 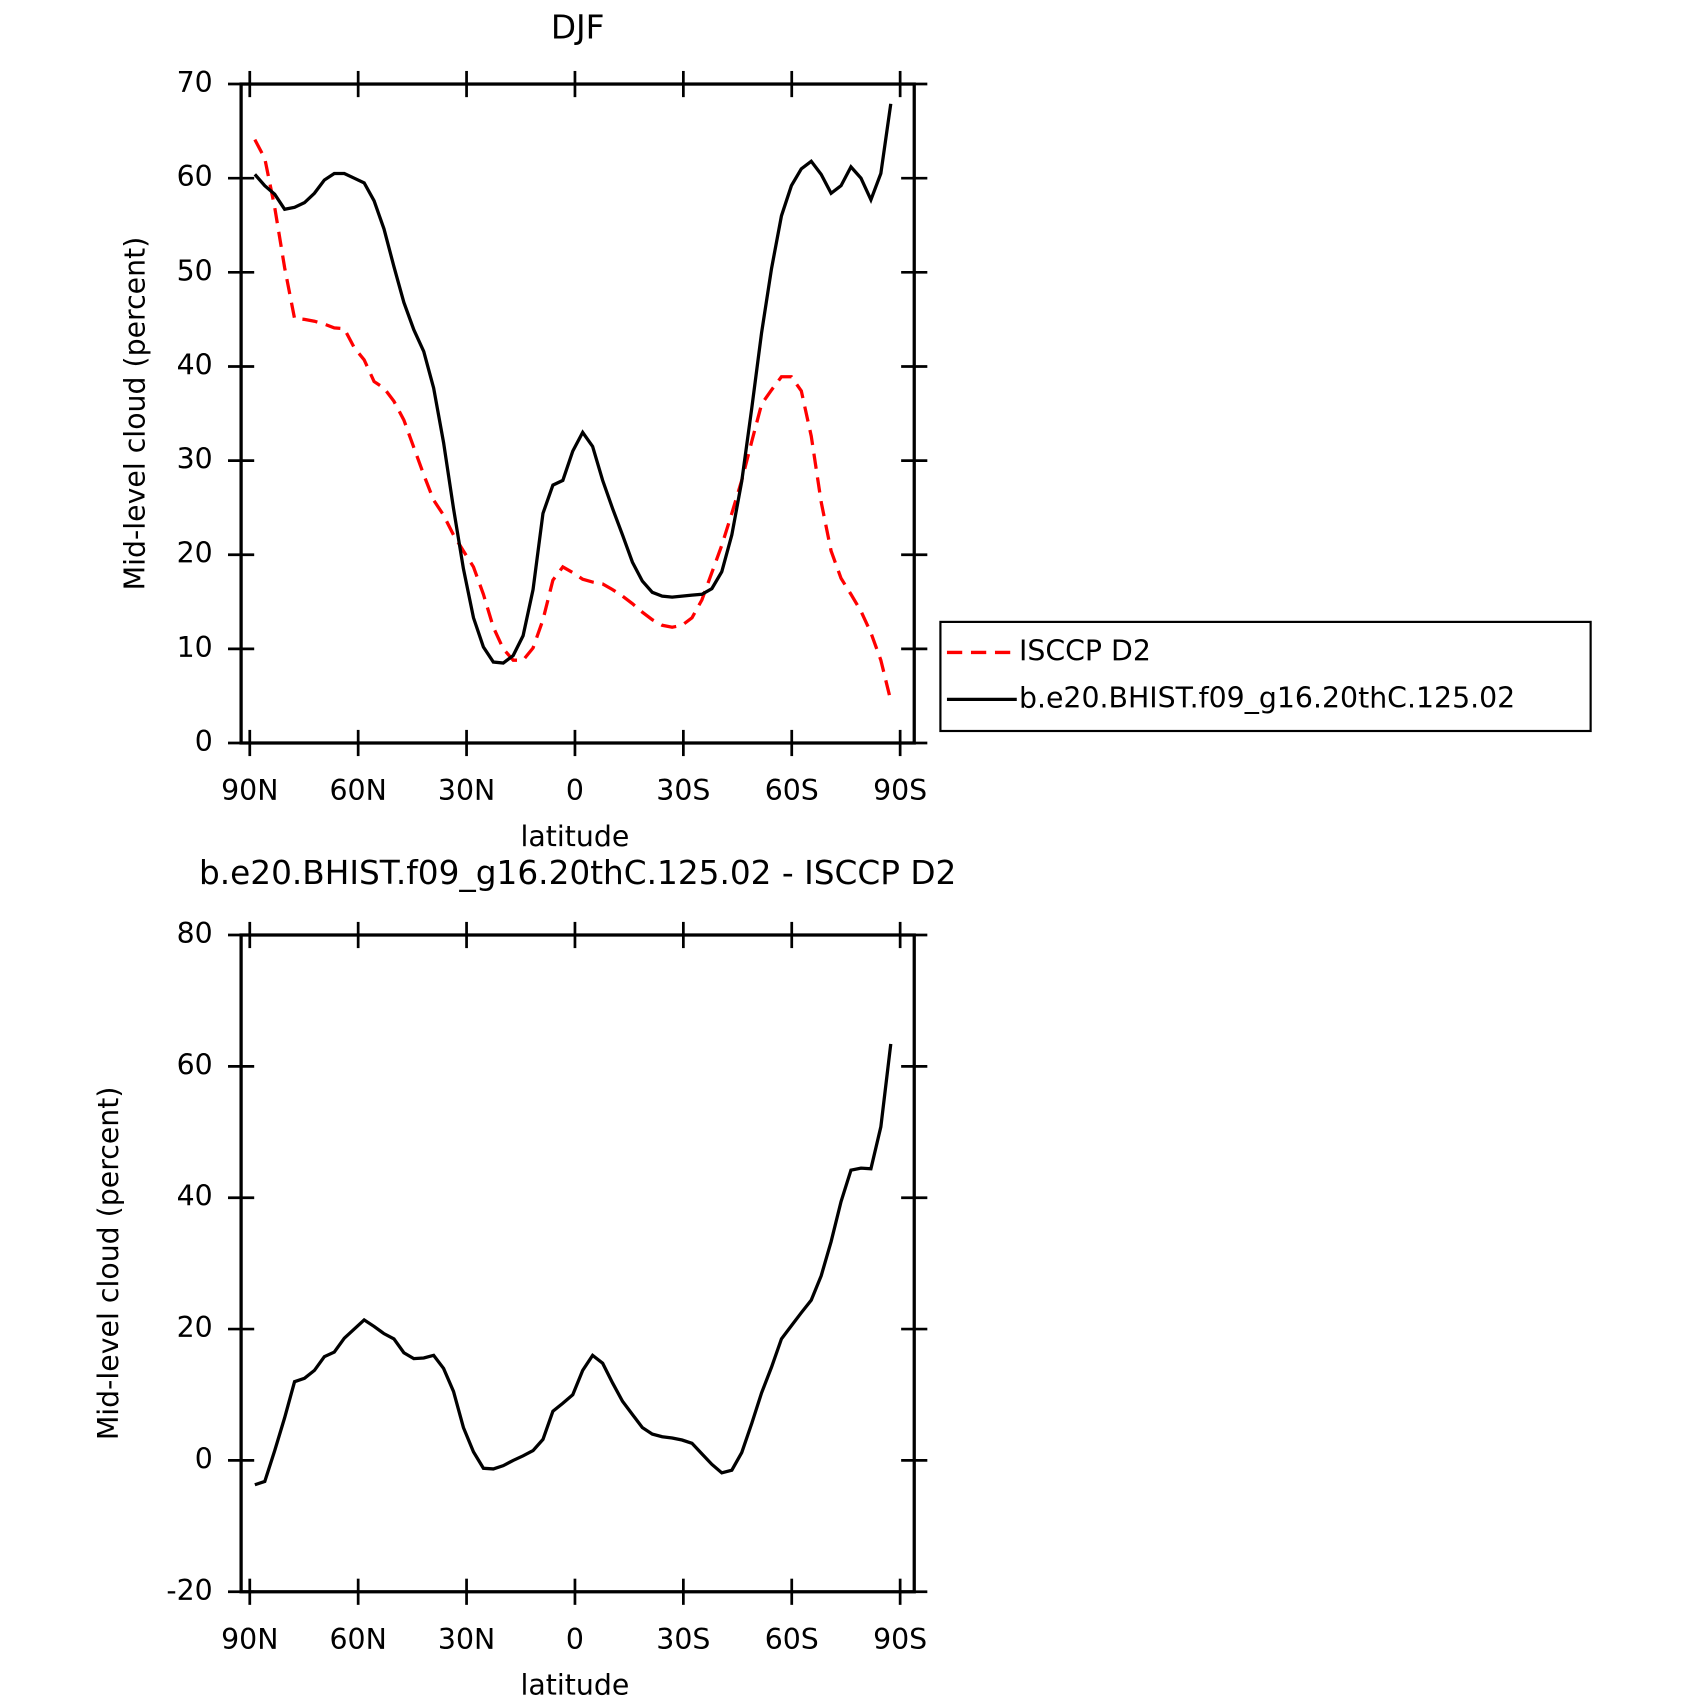 What do you see at coordinates (195, 270) in the screenshot?
I see `y-tick-label: 50` at bounding box center [195, 270].